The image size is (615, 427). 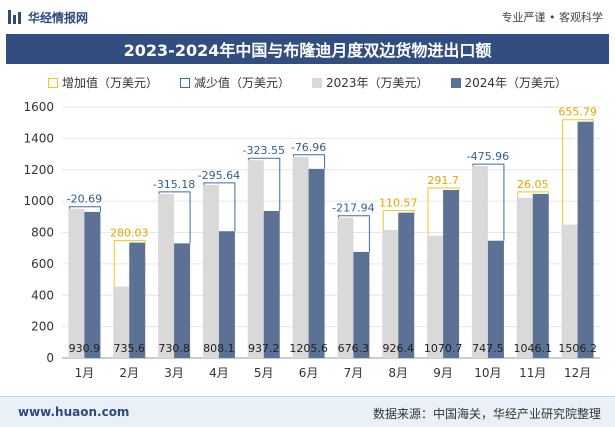 I want to click on legend-swatch-2023, so click(x=316, y=82).